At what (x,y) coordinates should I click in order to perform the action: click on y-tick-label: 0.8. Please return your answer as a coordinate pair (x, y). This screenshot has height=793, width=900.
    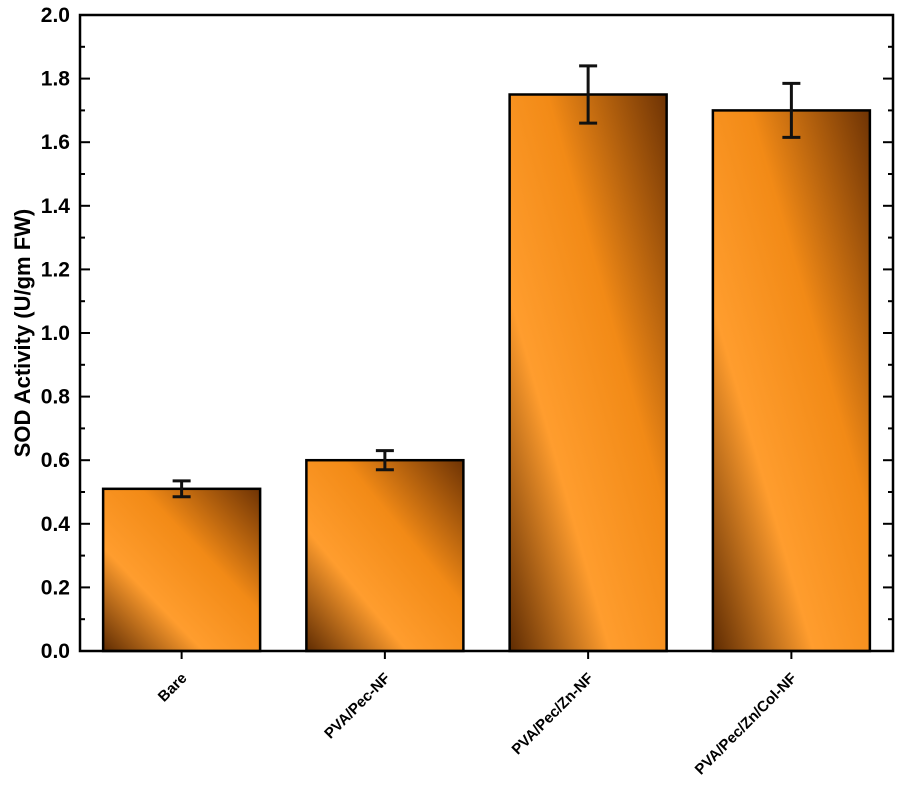
    Looking at the image, I should click on (56, 397).